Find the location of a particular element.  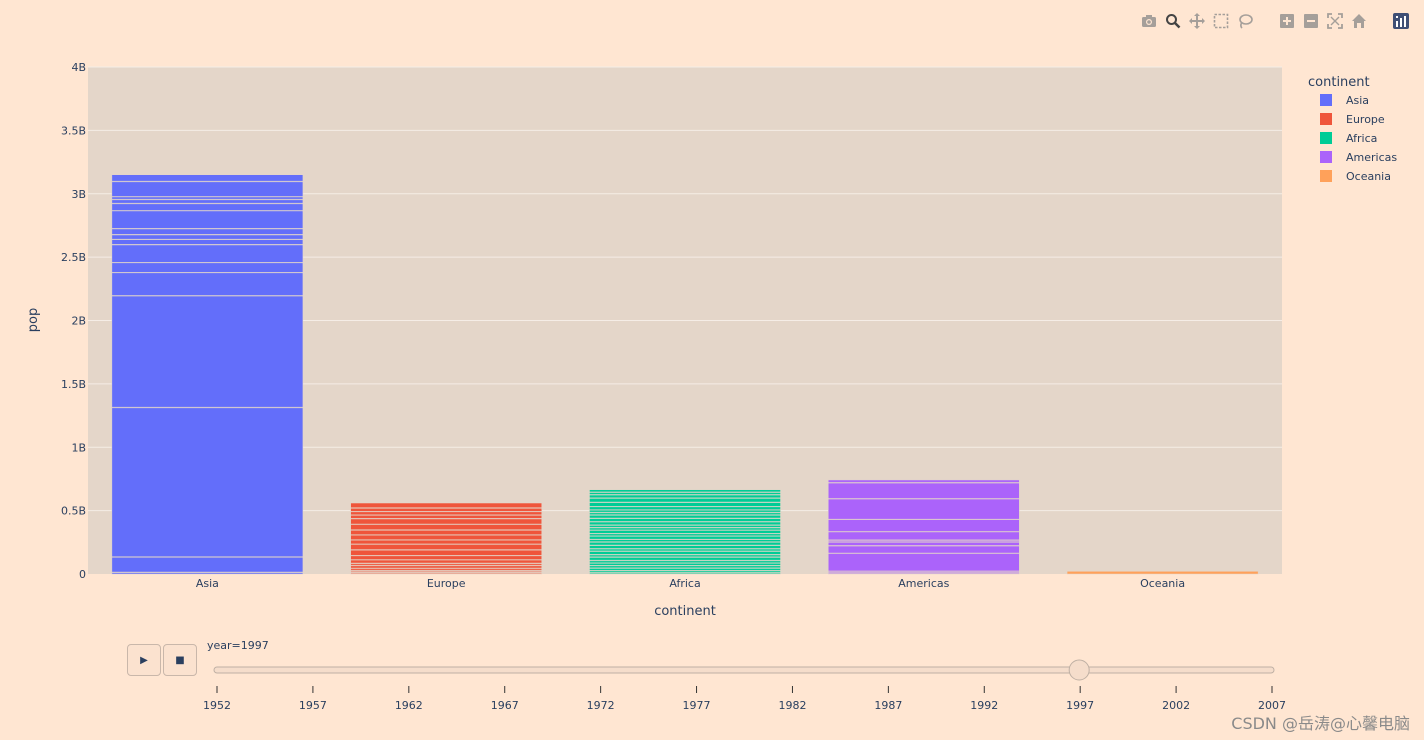

y-axis: 0 0.5B 1B 1.5B 2B 2.5B 3B 3.5B 4B is located at coordinates (73, 321).